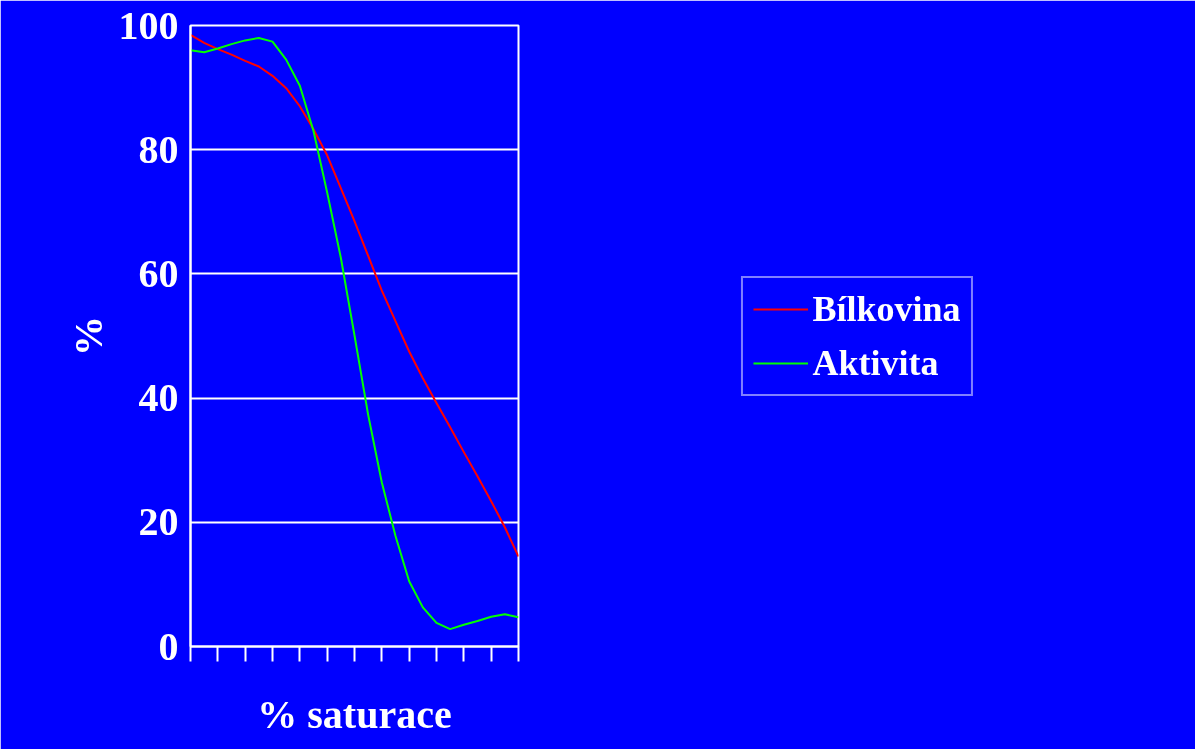  Describe the element at coordinates (88, 336) in the screenshot. I see `y-axis-title: %` at that location.